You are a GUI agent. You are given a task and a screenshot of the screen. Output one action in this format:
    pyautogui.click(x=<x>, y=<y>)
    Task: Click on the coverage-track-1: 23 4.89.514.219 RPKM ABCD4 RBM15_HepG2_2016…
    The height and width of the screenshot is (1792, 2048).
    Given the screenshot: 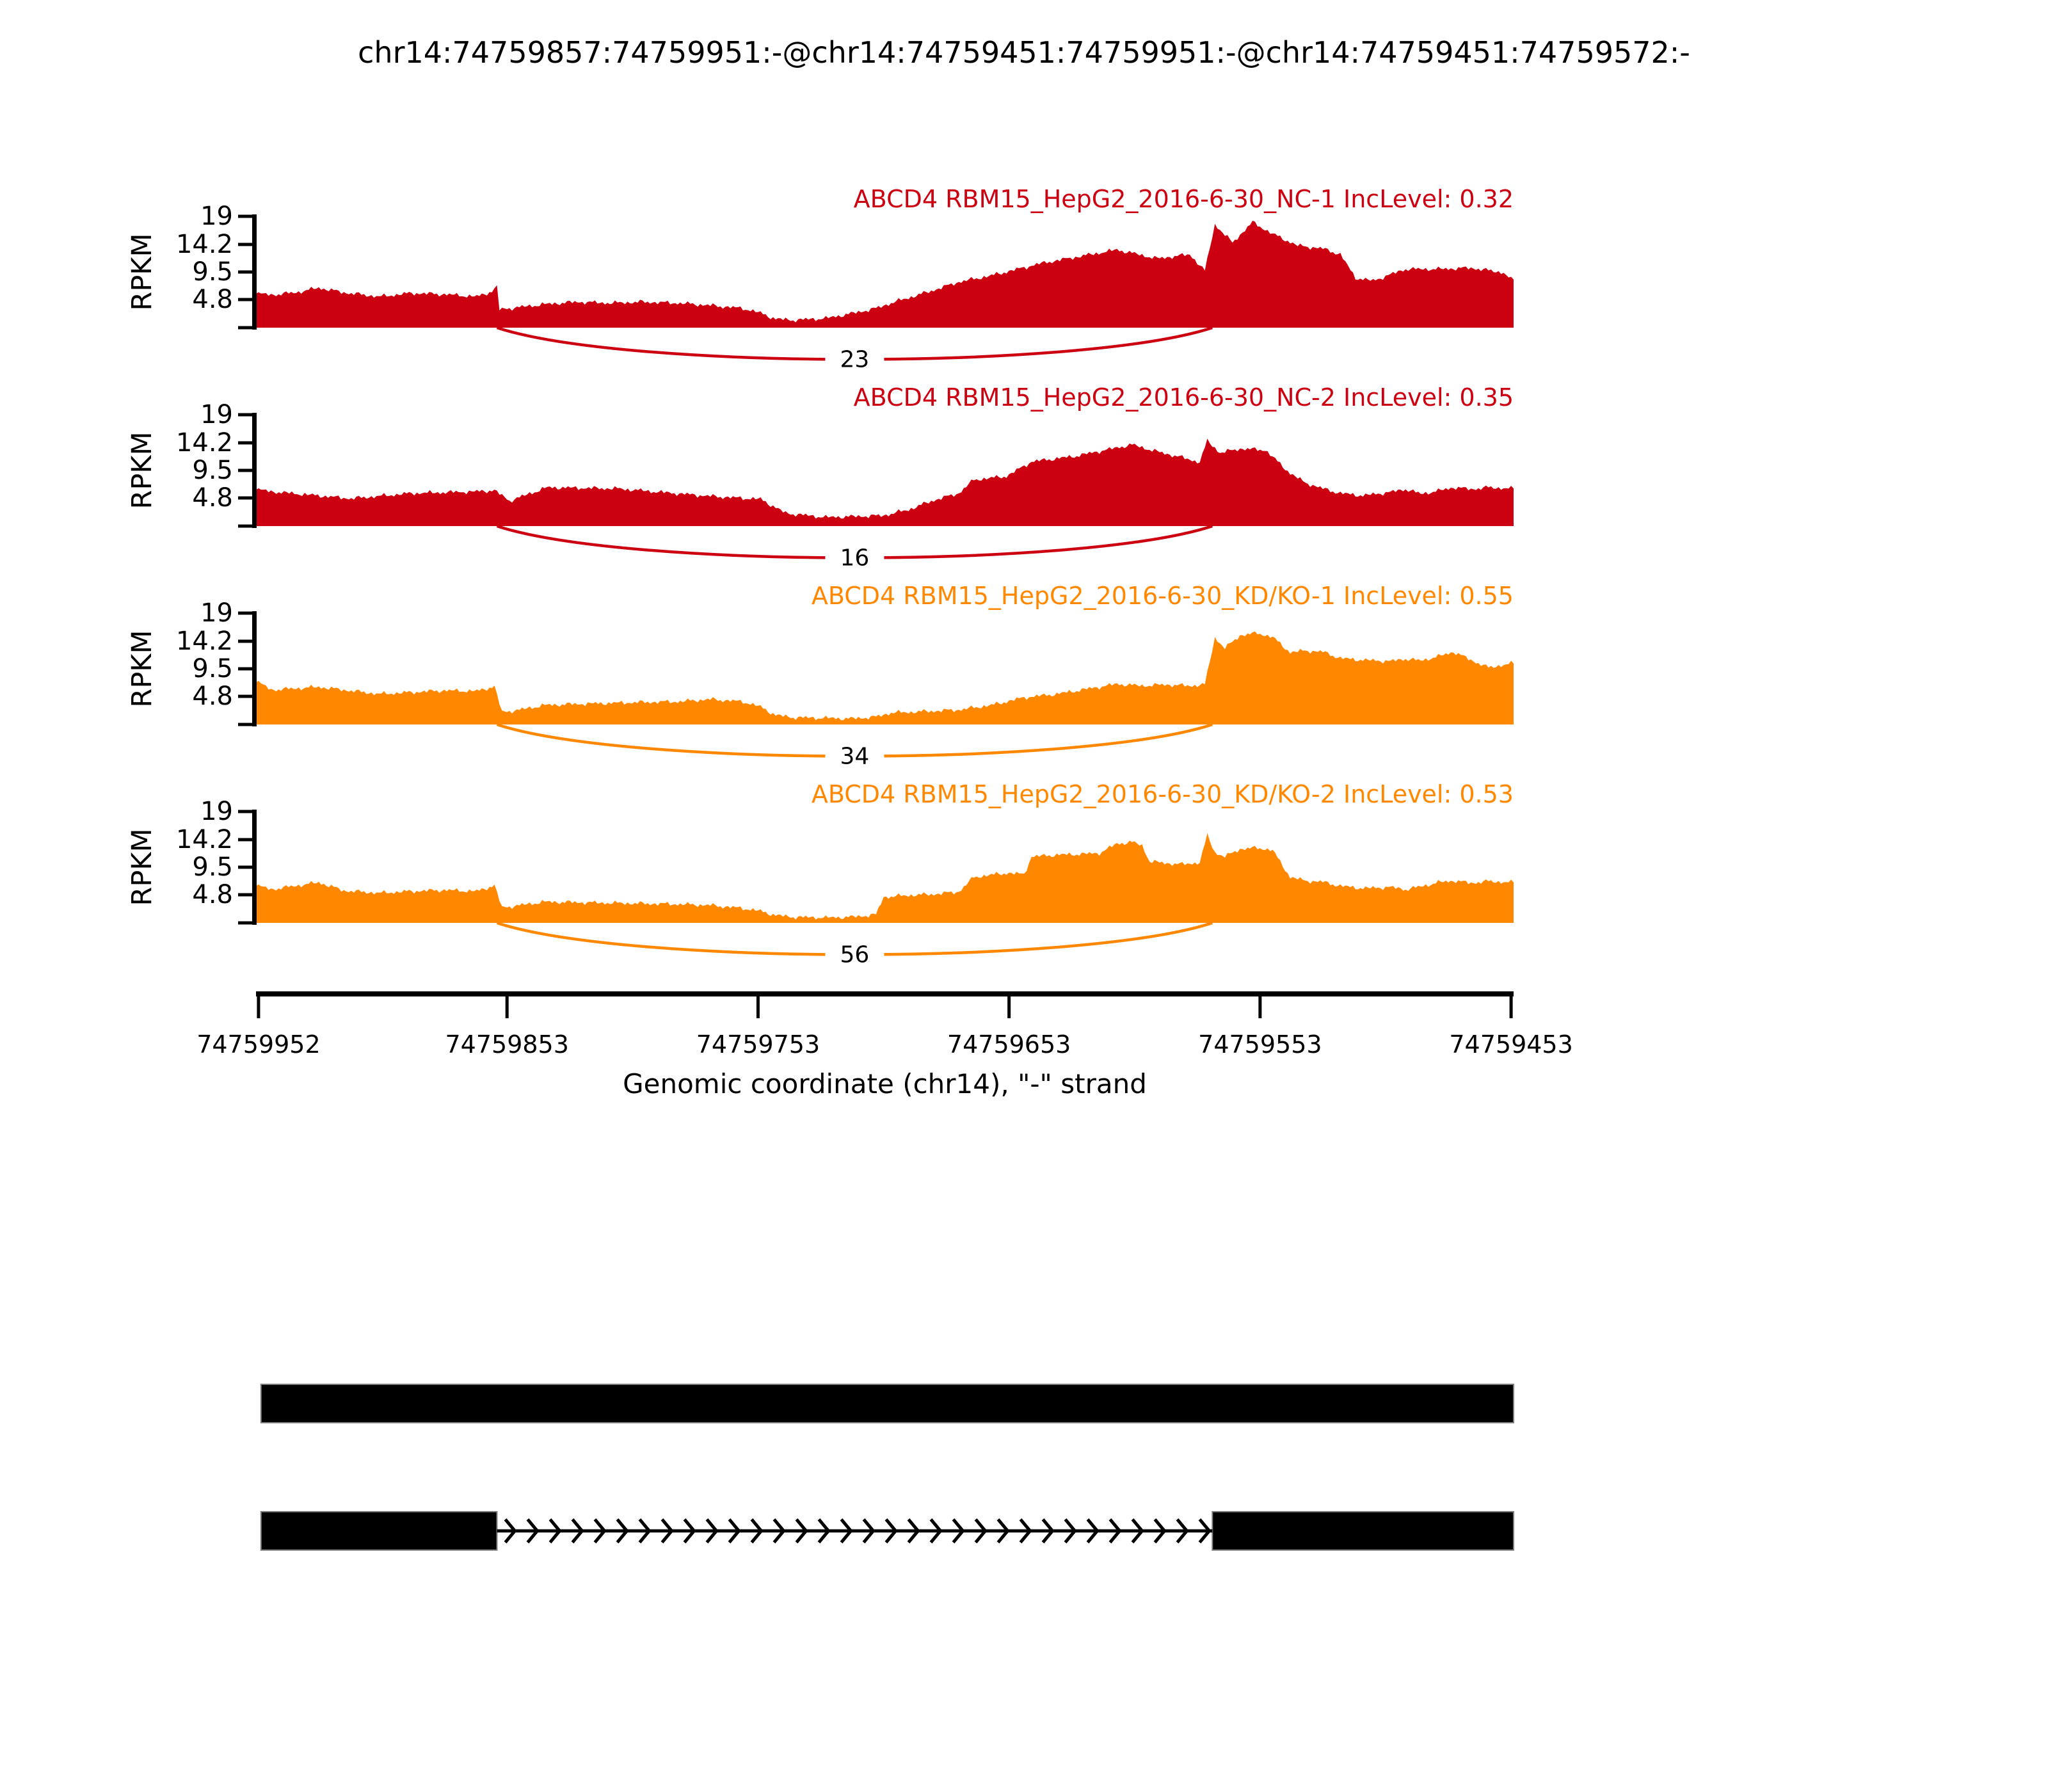 What is the action you would take?
    pyautogui.click(x=820, y=279)
    